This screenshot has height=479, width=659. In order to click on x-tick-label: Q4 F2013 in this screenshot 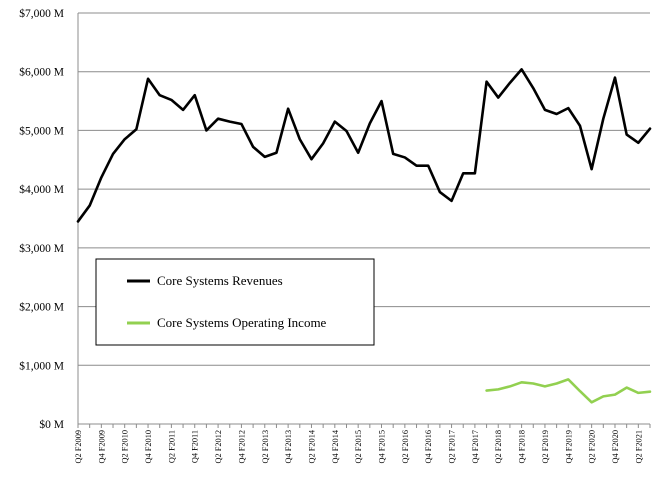, I will do `click(288, 446)`.